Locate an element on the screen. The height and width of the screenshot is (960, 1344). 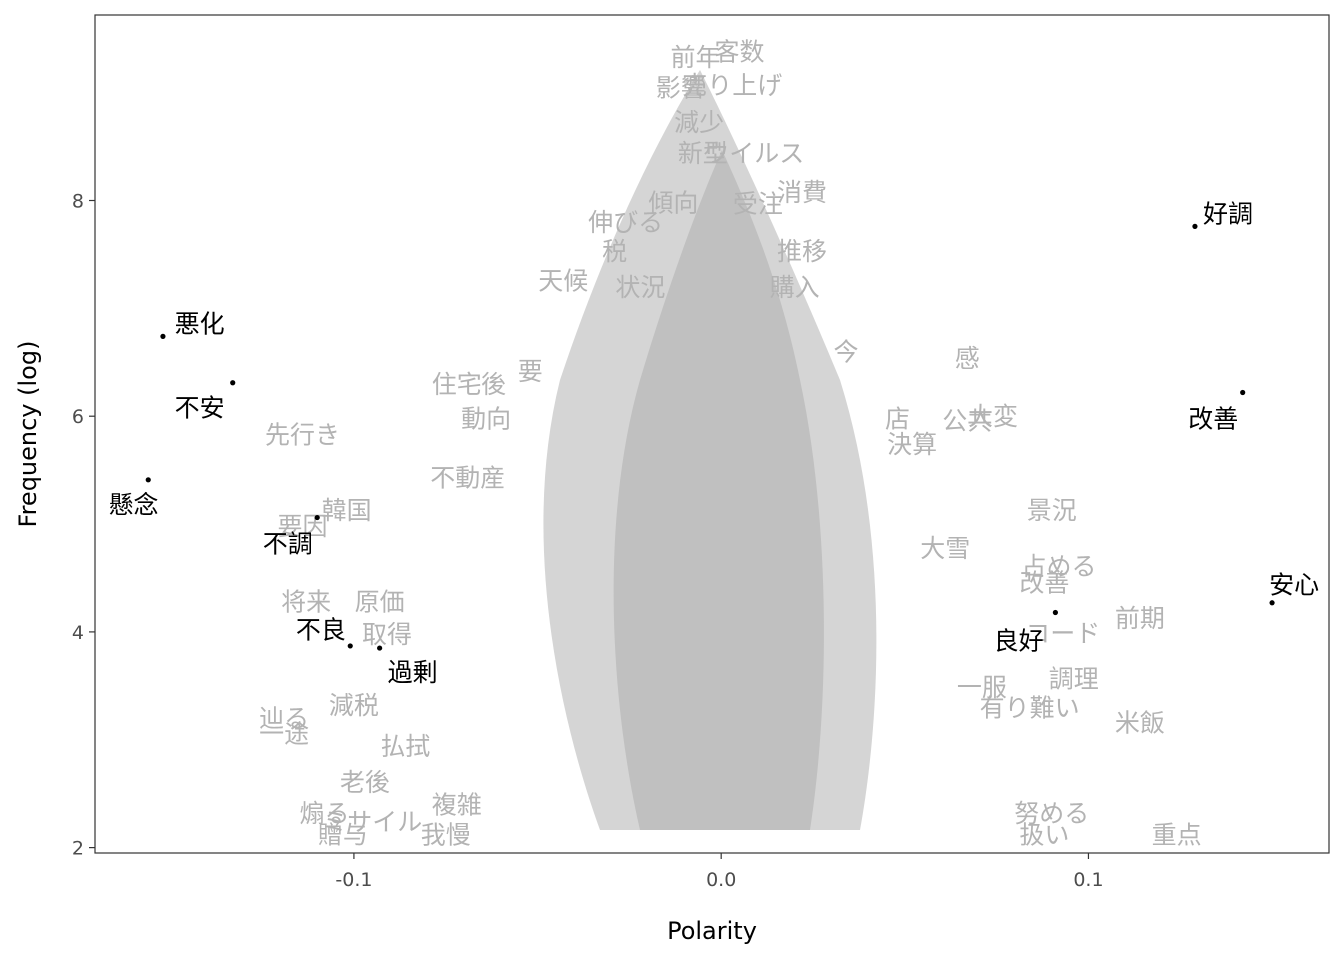
background-word: 後 is located at coordinates (493, 384).